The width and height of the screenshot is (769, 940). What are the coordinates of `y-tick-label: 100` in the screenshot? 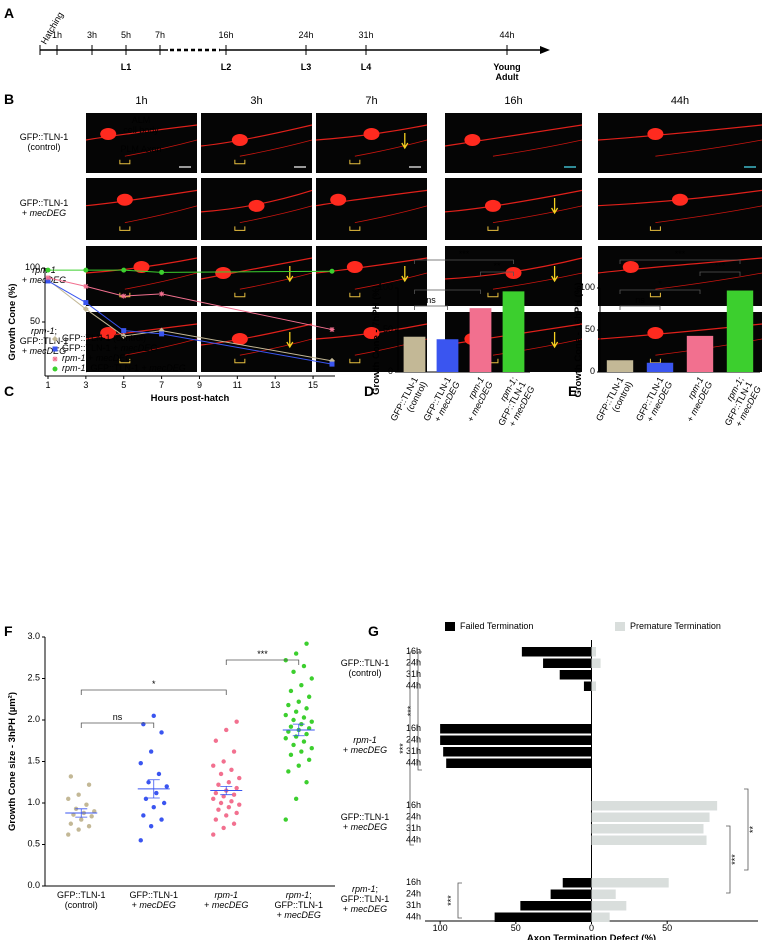 It's located at (385, 287).